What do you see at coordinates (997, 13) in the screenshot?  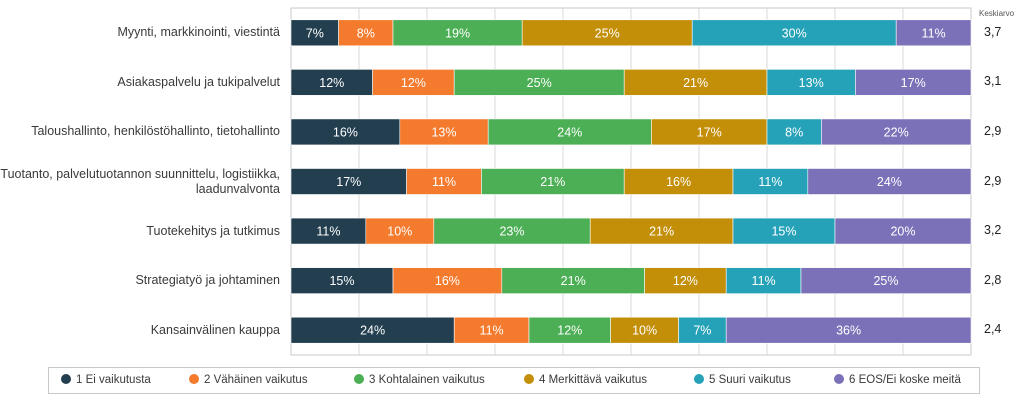 I see `mean-column-header: Keskiarvo` at bounding box center [997, 13].